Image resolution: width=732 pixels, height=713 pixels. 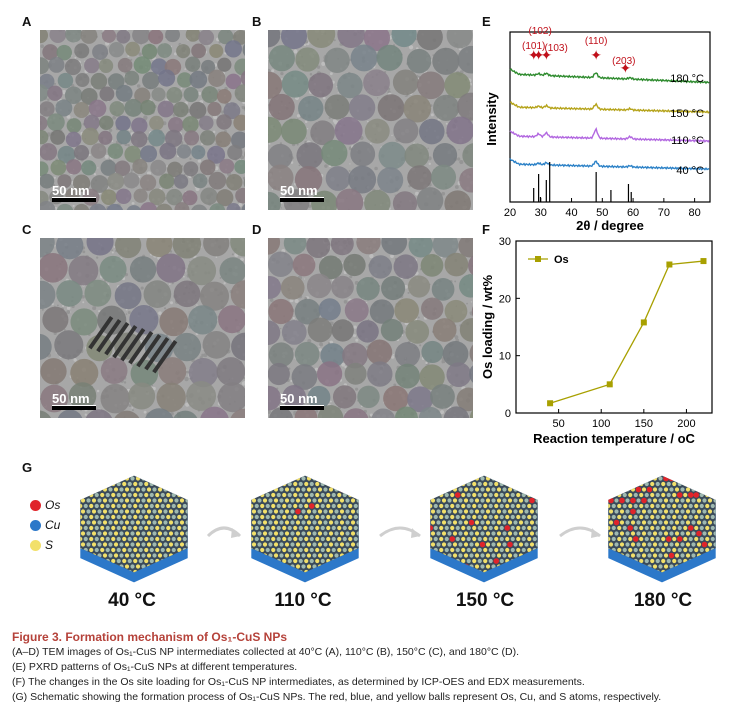 I want to click on scale-bar, so click(x=74, y=407).